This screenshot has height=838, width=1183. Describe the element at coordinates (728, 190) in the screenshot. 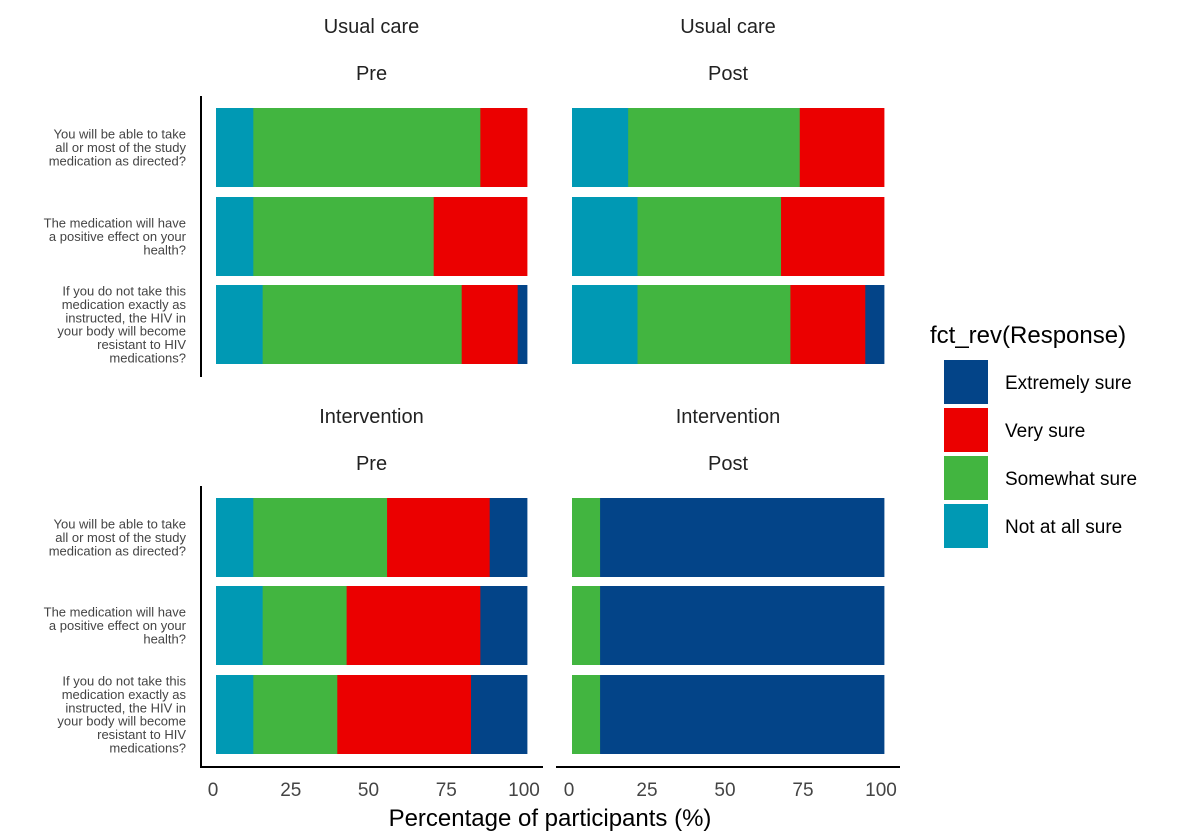

I see `panel-usual-care-post: Usual care Post` at that location.